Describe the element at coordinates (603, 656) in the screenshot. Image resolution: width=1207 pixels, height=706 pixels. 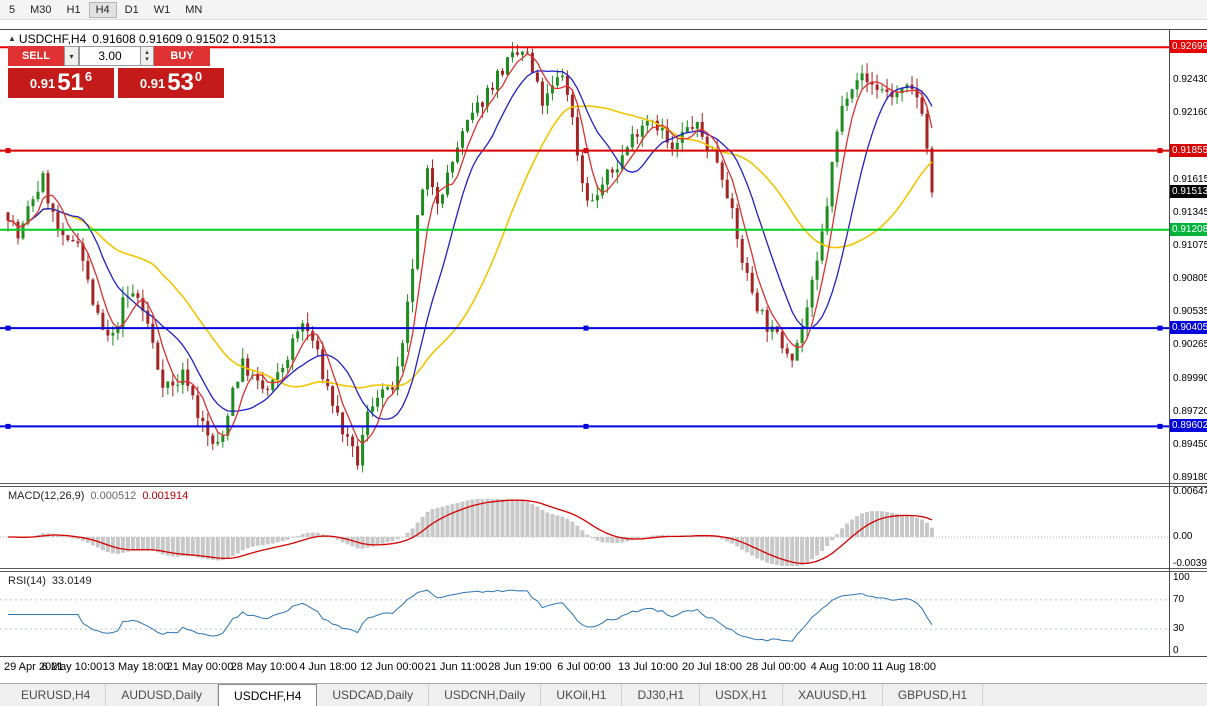
I see `chart-bottom-border` at that location.